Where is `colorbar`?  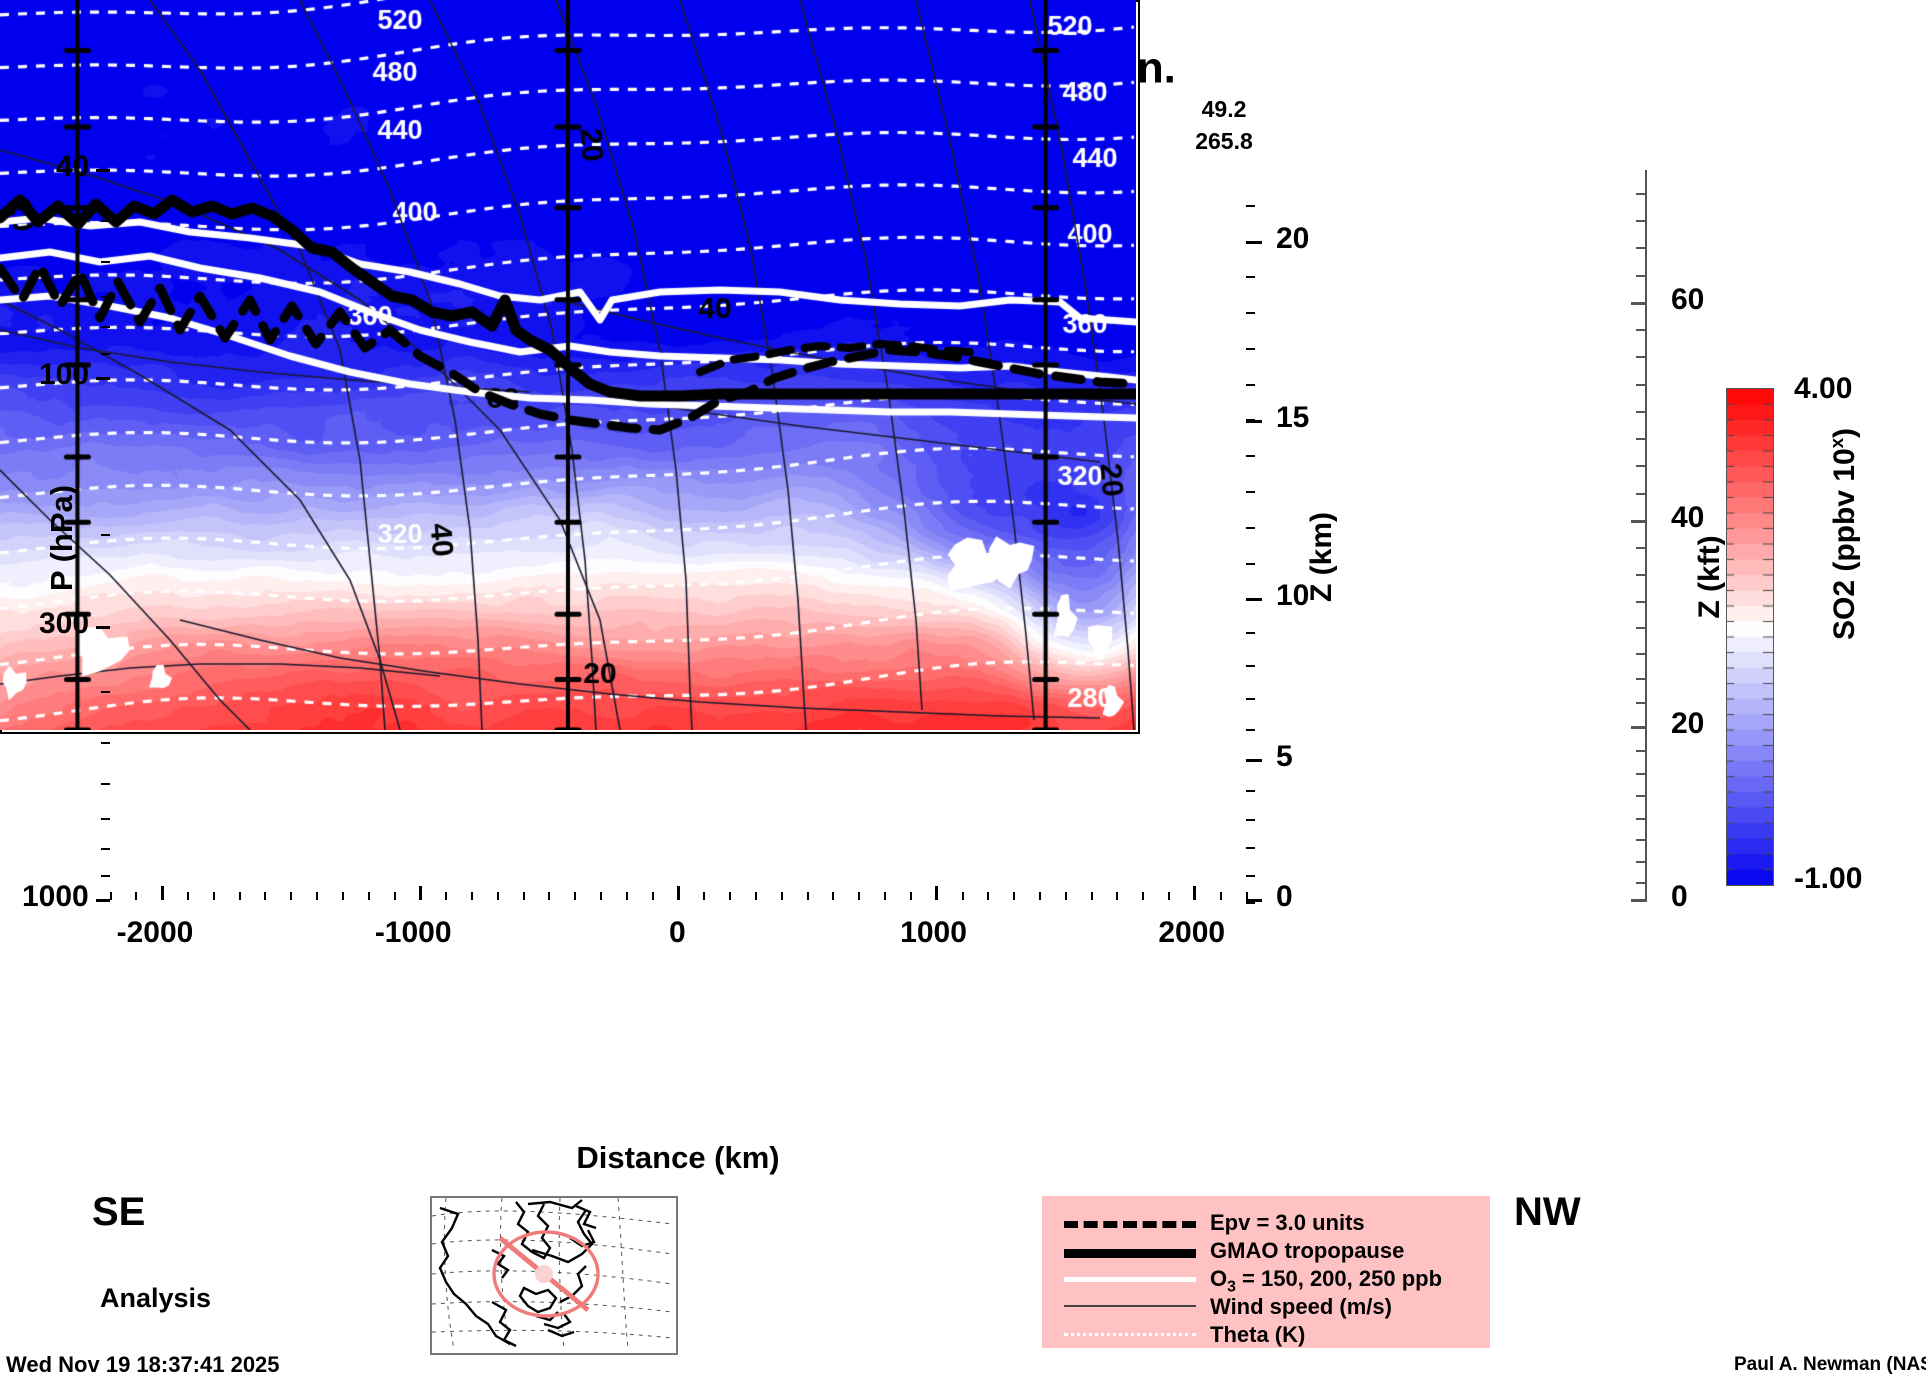 colorbar is located at coordinates (1750, 637).